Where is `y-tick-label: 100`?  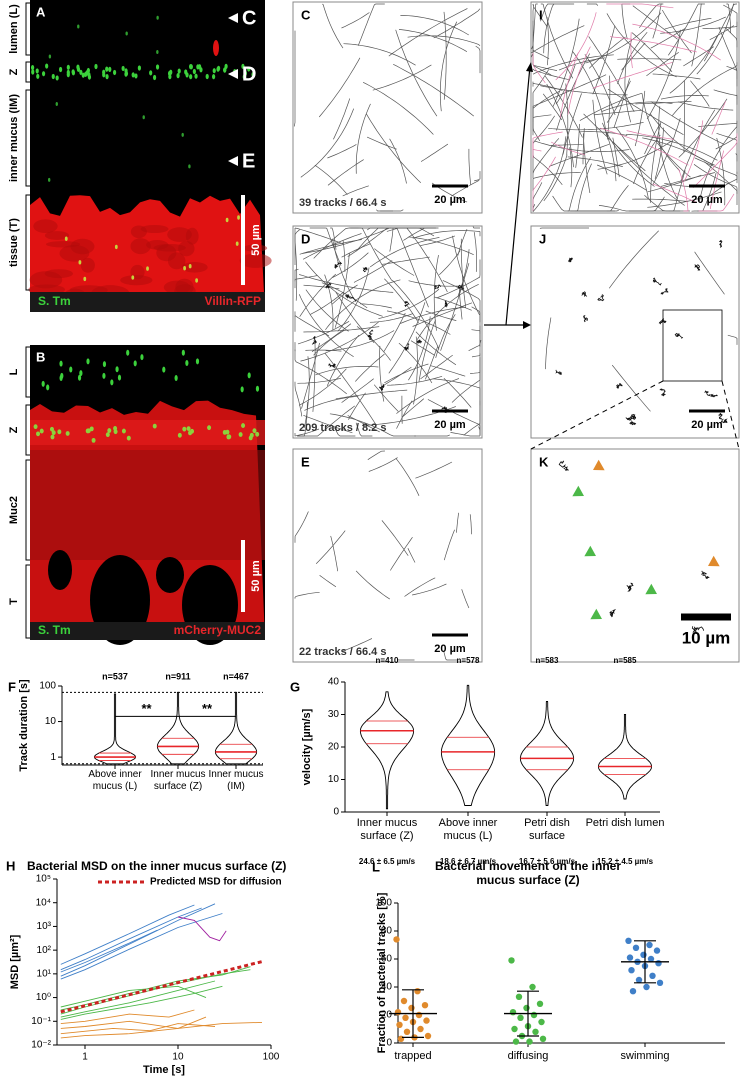 y-tick-label: 100 is located at coordinates (383, 903).